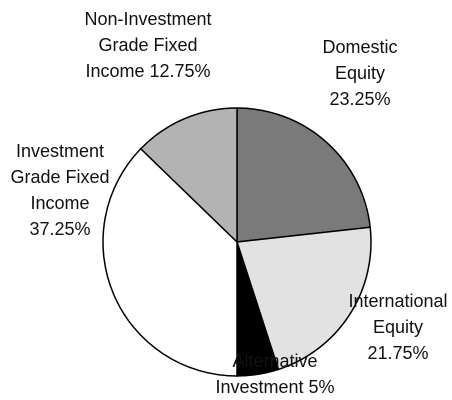 The image size is (452, 400). I want to click on slice-label: Investment Grade Fixed Income 37.25%, so click(59, 190).